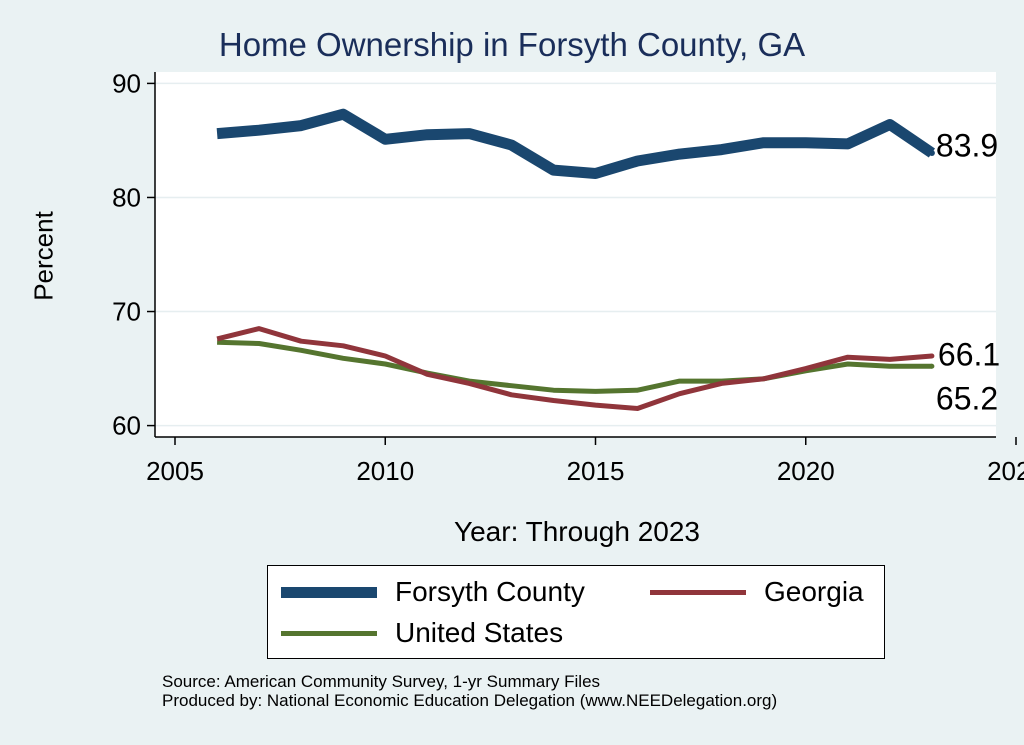  Describe the element at coordinates (329, 633) in the screenshot. I see `legend-swatch-united-states` at that location.